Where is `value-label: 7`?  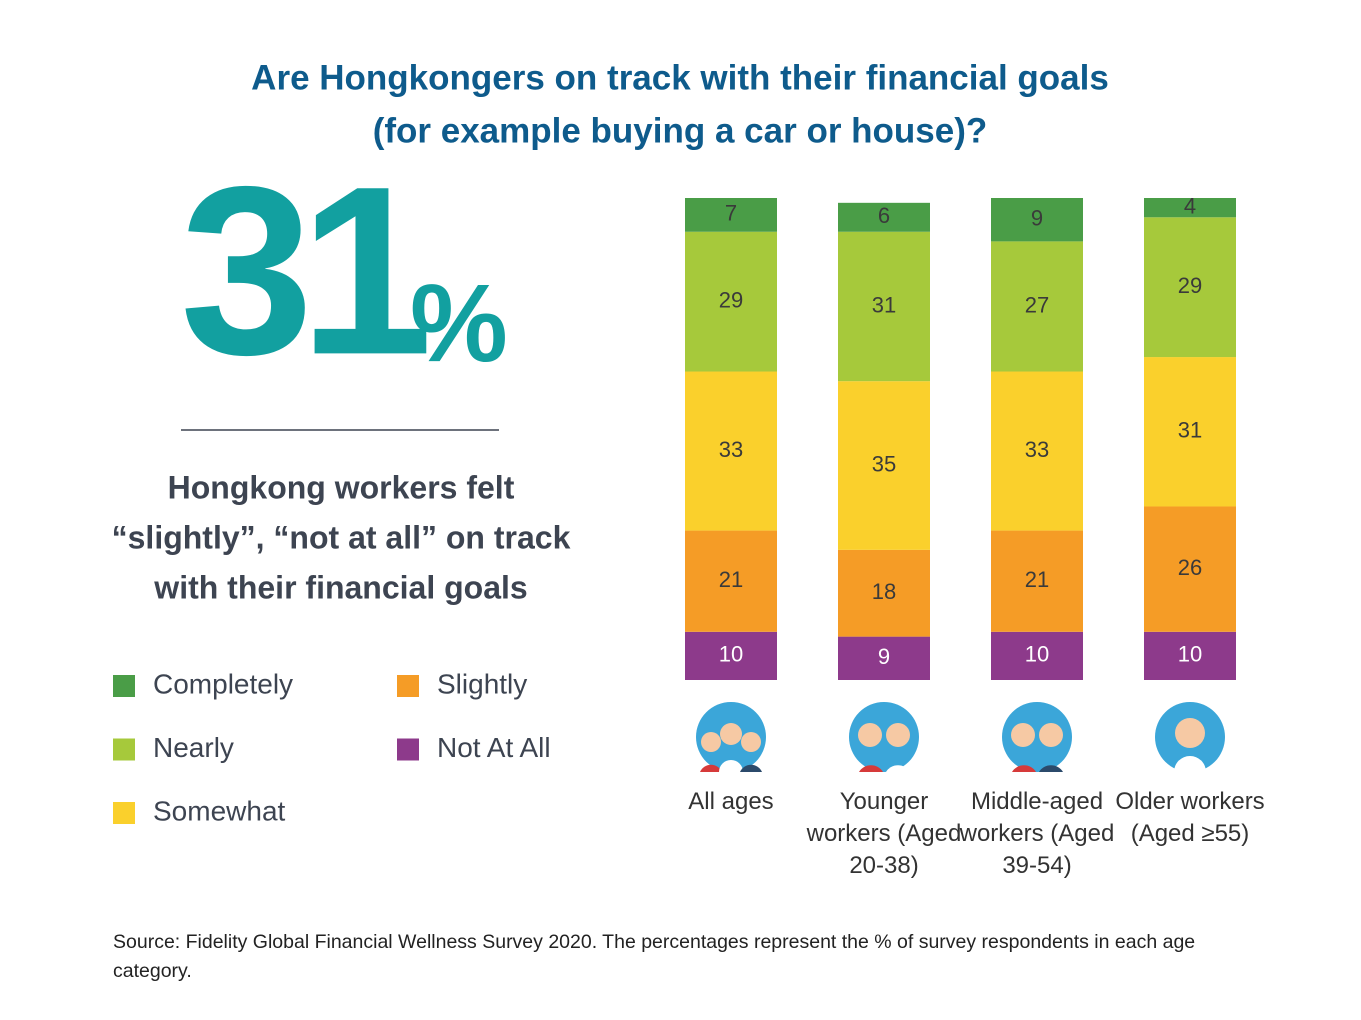
value-label: 7 is located at coordinates (731, 213).